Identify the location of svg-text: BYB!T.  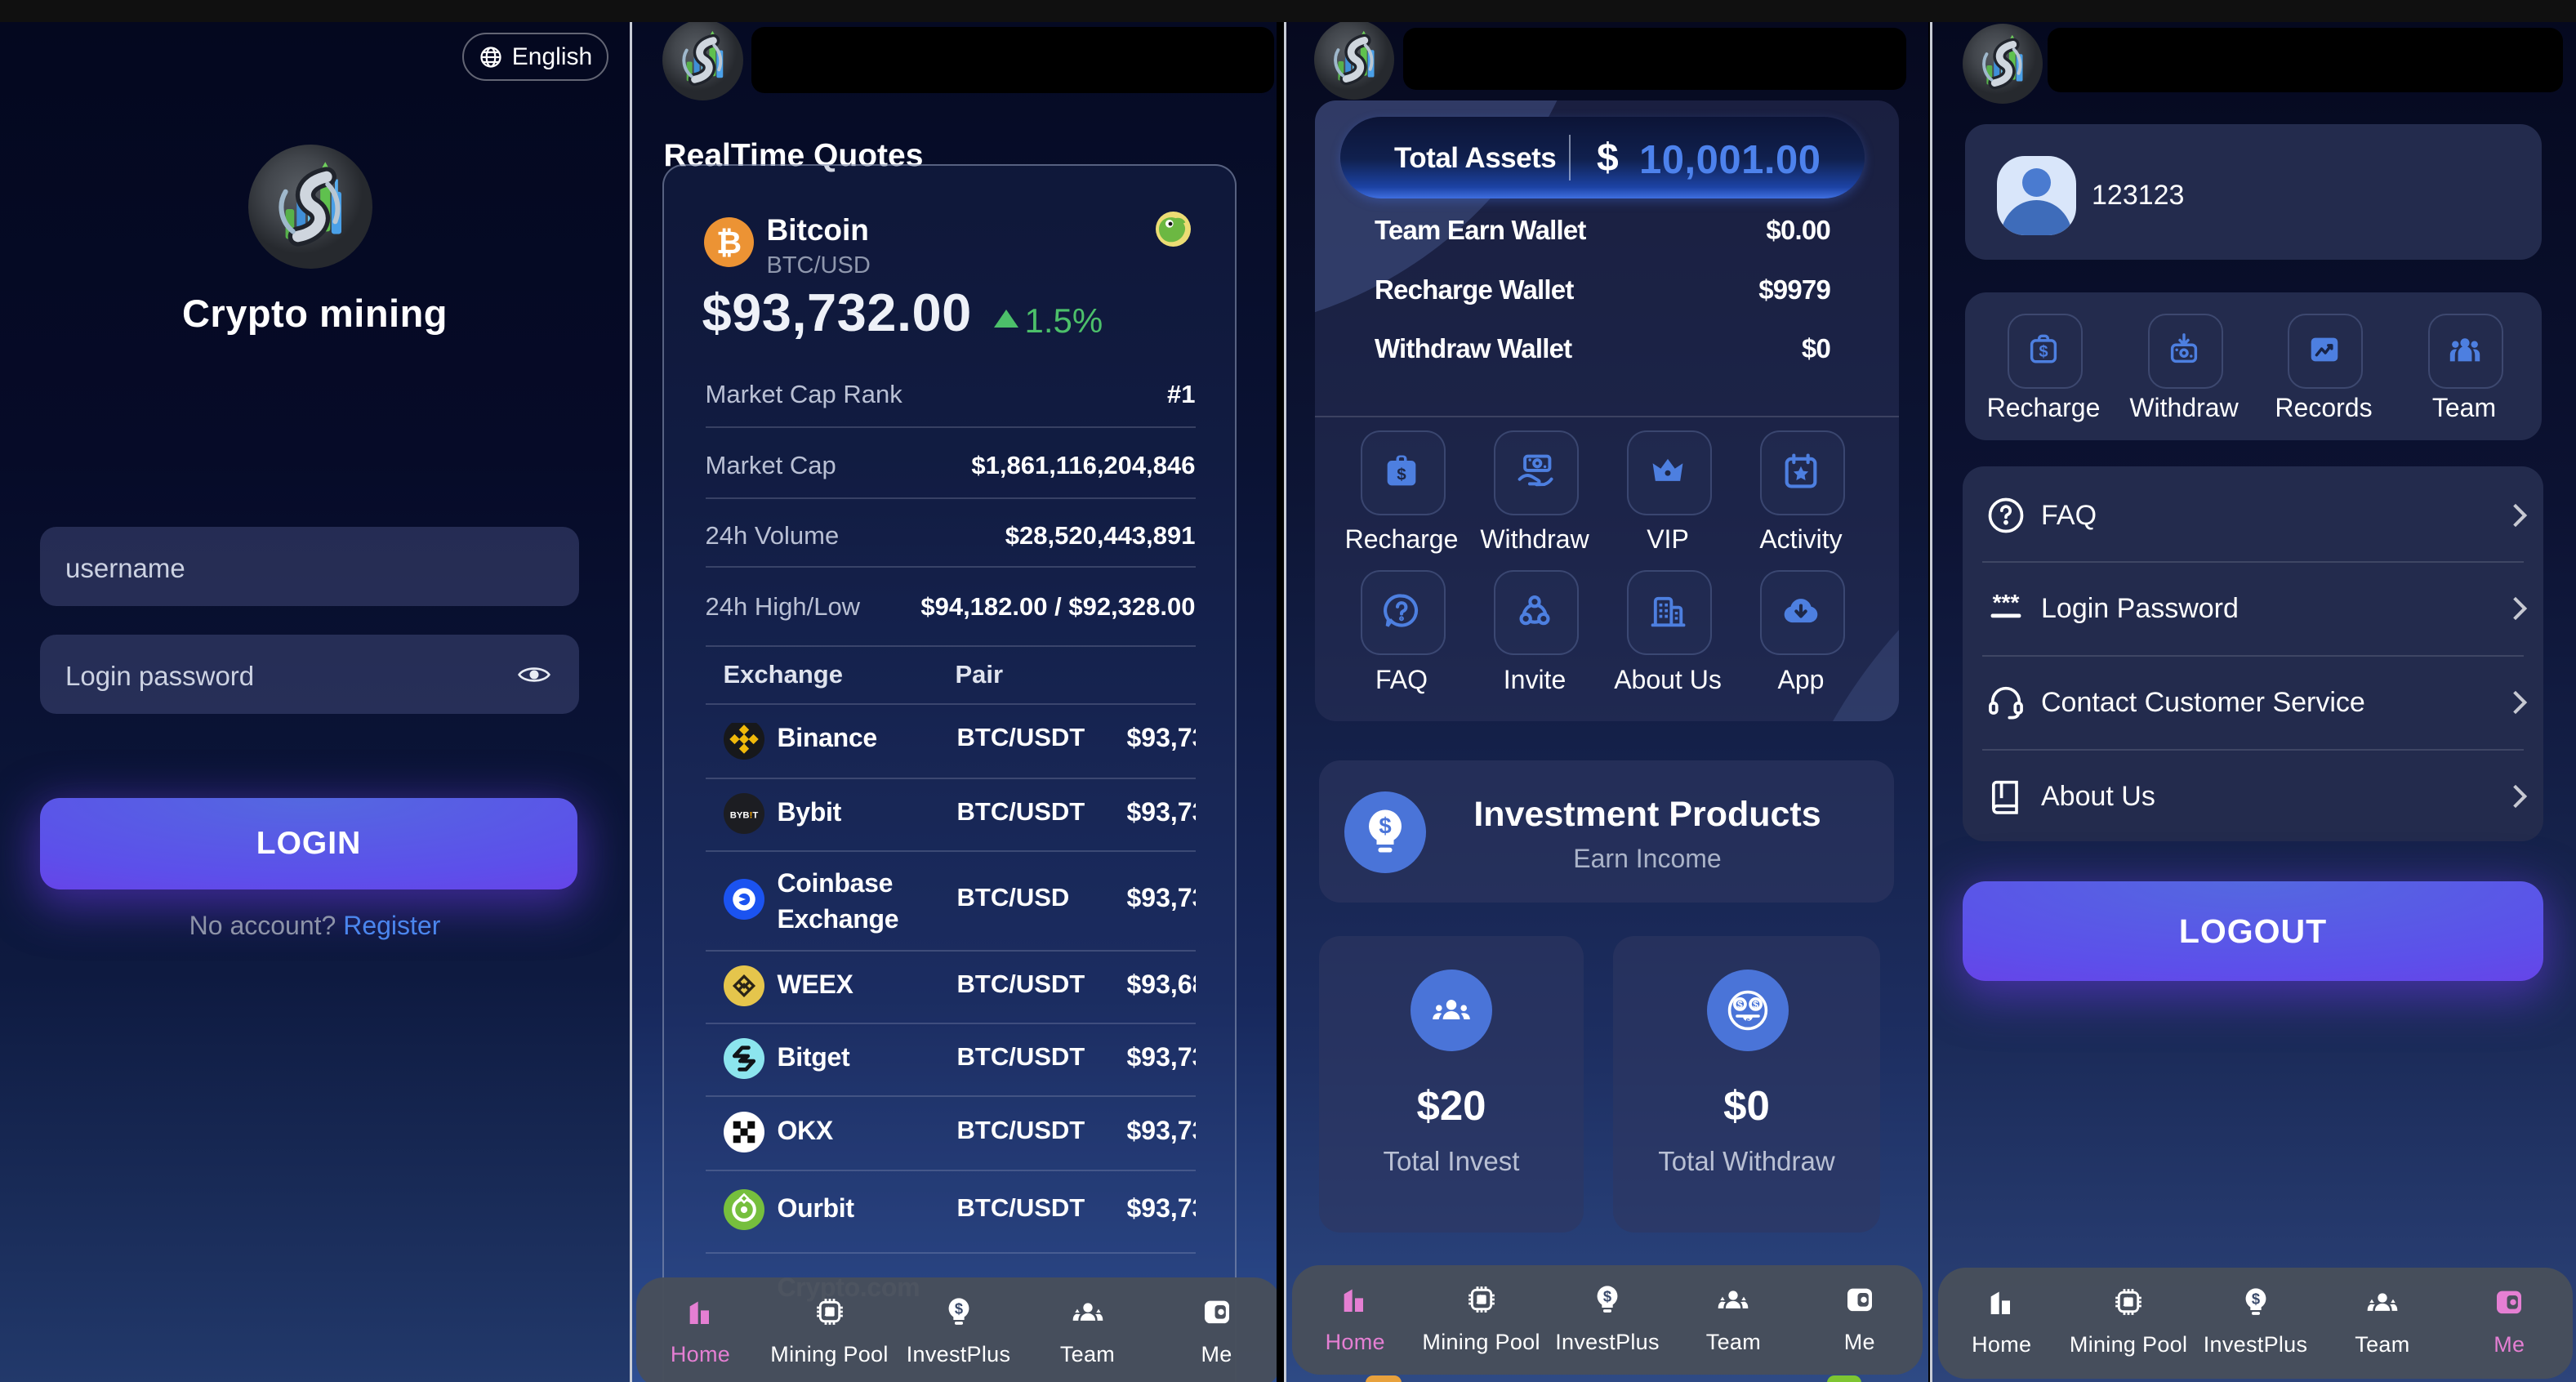
(743, 815).